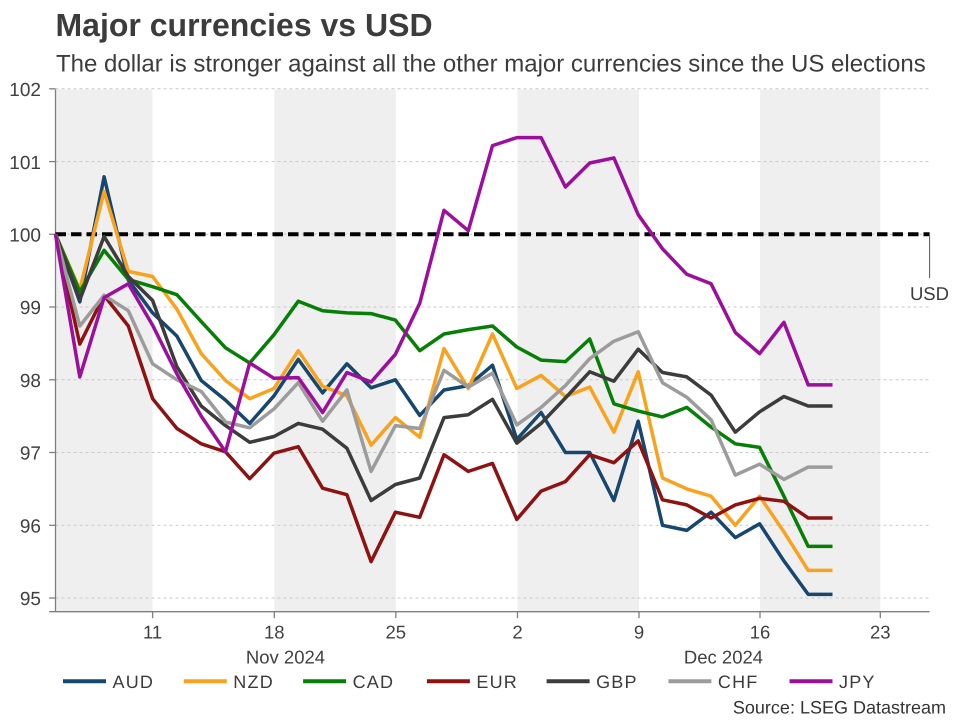  What do you see at coordinates (738, 682) in the screenshot?
I see `svg-text: CHF` at bounding box center [738, 682].